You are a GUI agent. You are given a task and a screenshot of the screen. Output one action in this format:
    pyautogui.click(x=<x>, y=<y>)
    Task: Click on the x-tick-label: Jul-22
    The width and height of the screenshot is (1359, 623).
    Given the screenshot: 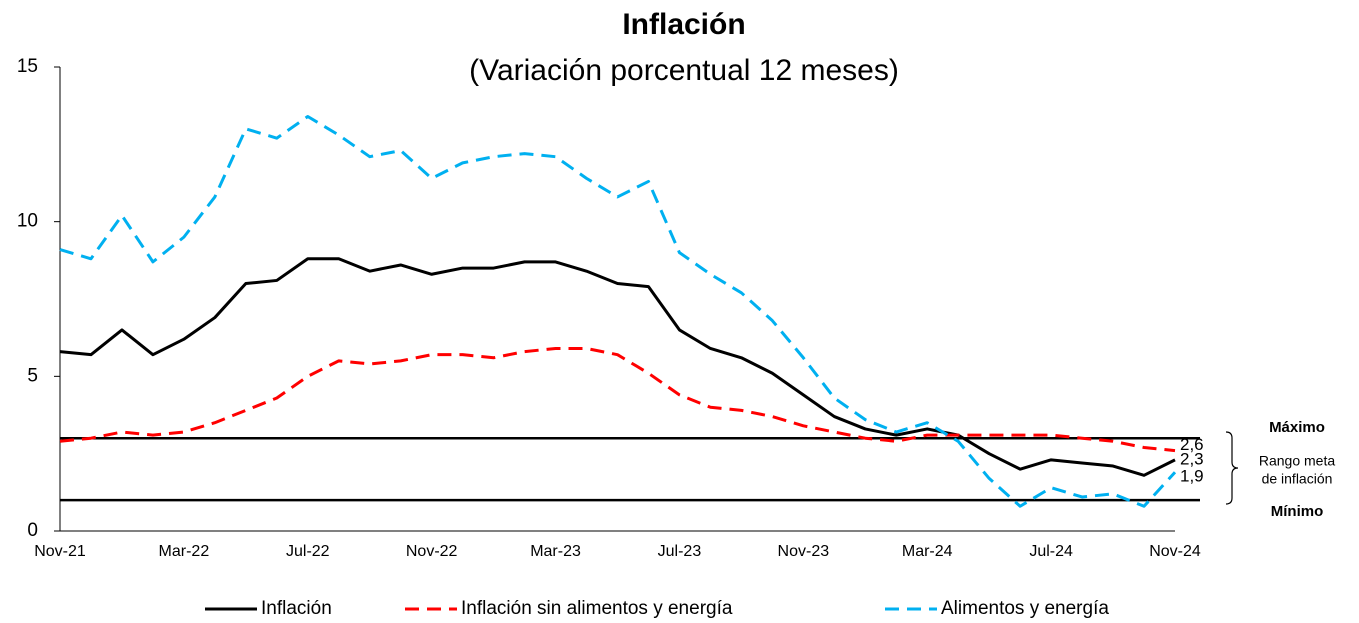 What is the action you would take?
    pyautogui.click(x=308, y=551)
    